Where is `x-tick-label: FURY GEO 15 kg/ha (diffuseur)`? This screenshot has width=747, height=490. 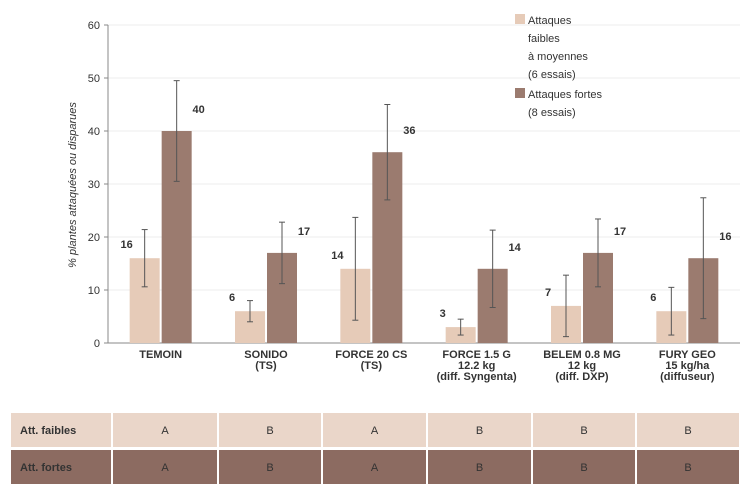
x-tick-label: FURY GEO 15 kg/ha (diffuseur) is located at coordinates (687, 366).